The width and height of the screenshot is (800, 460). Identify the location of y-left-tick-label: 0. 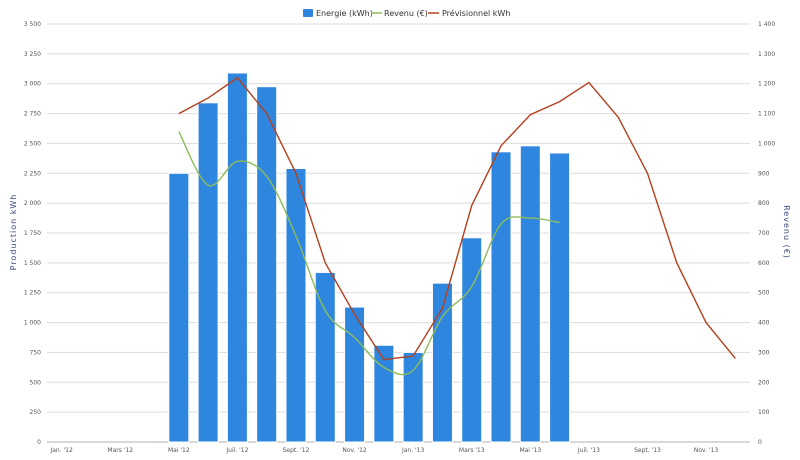
(39, 442).